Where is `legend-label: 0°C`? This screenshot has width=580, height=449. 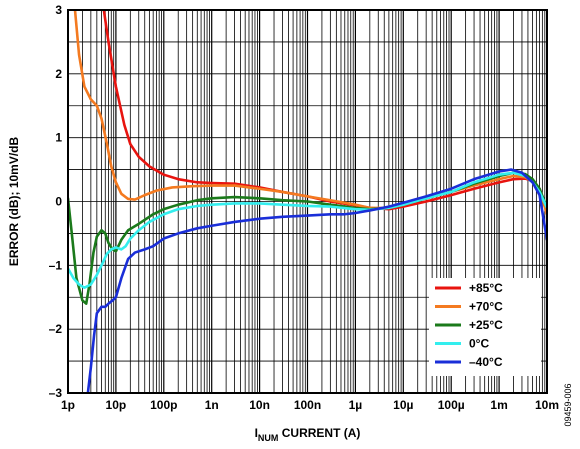 legend-label: 0°C is located at coordinates (479, 344).